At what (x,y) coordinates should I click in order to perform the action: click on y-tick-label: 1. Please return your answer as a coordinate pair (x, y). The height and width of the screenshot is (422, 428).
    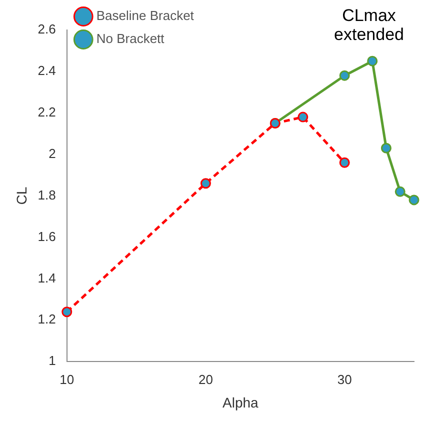
    Looking at the image, I should click on (52, 360).